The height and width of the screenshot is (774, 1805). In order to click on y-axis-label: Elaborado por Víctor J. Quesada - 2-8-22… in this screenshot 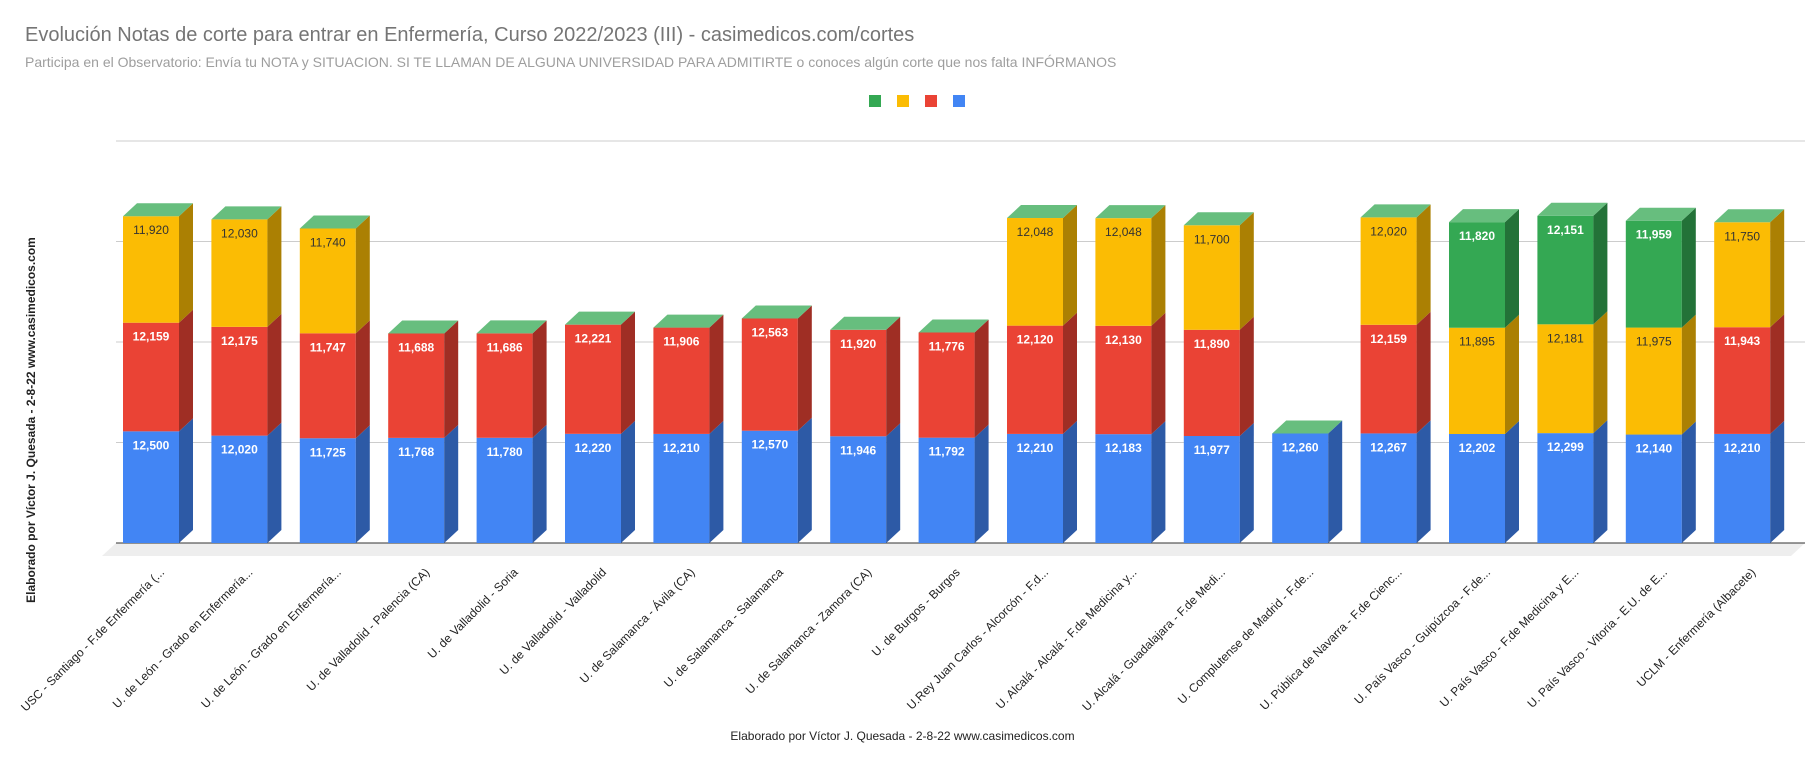, I will do `click(31, 420)`.